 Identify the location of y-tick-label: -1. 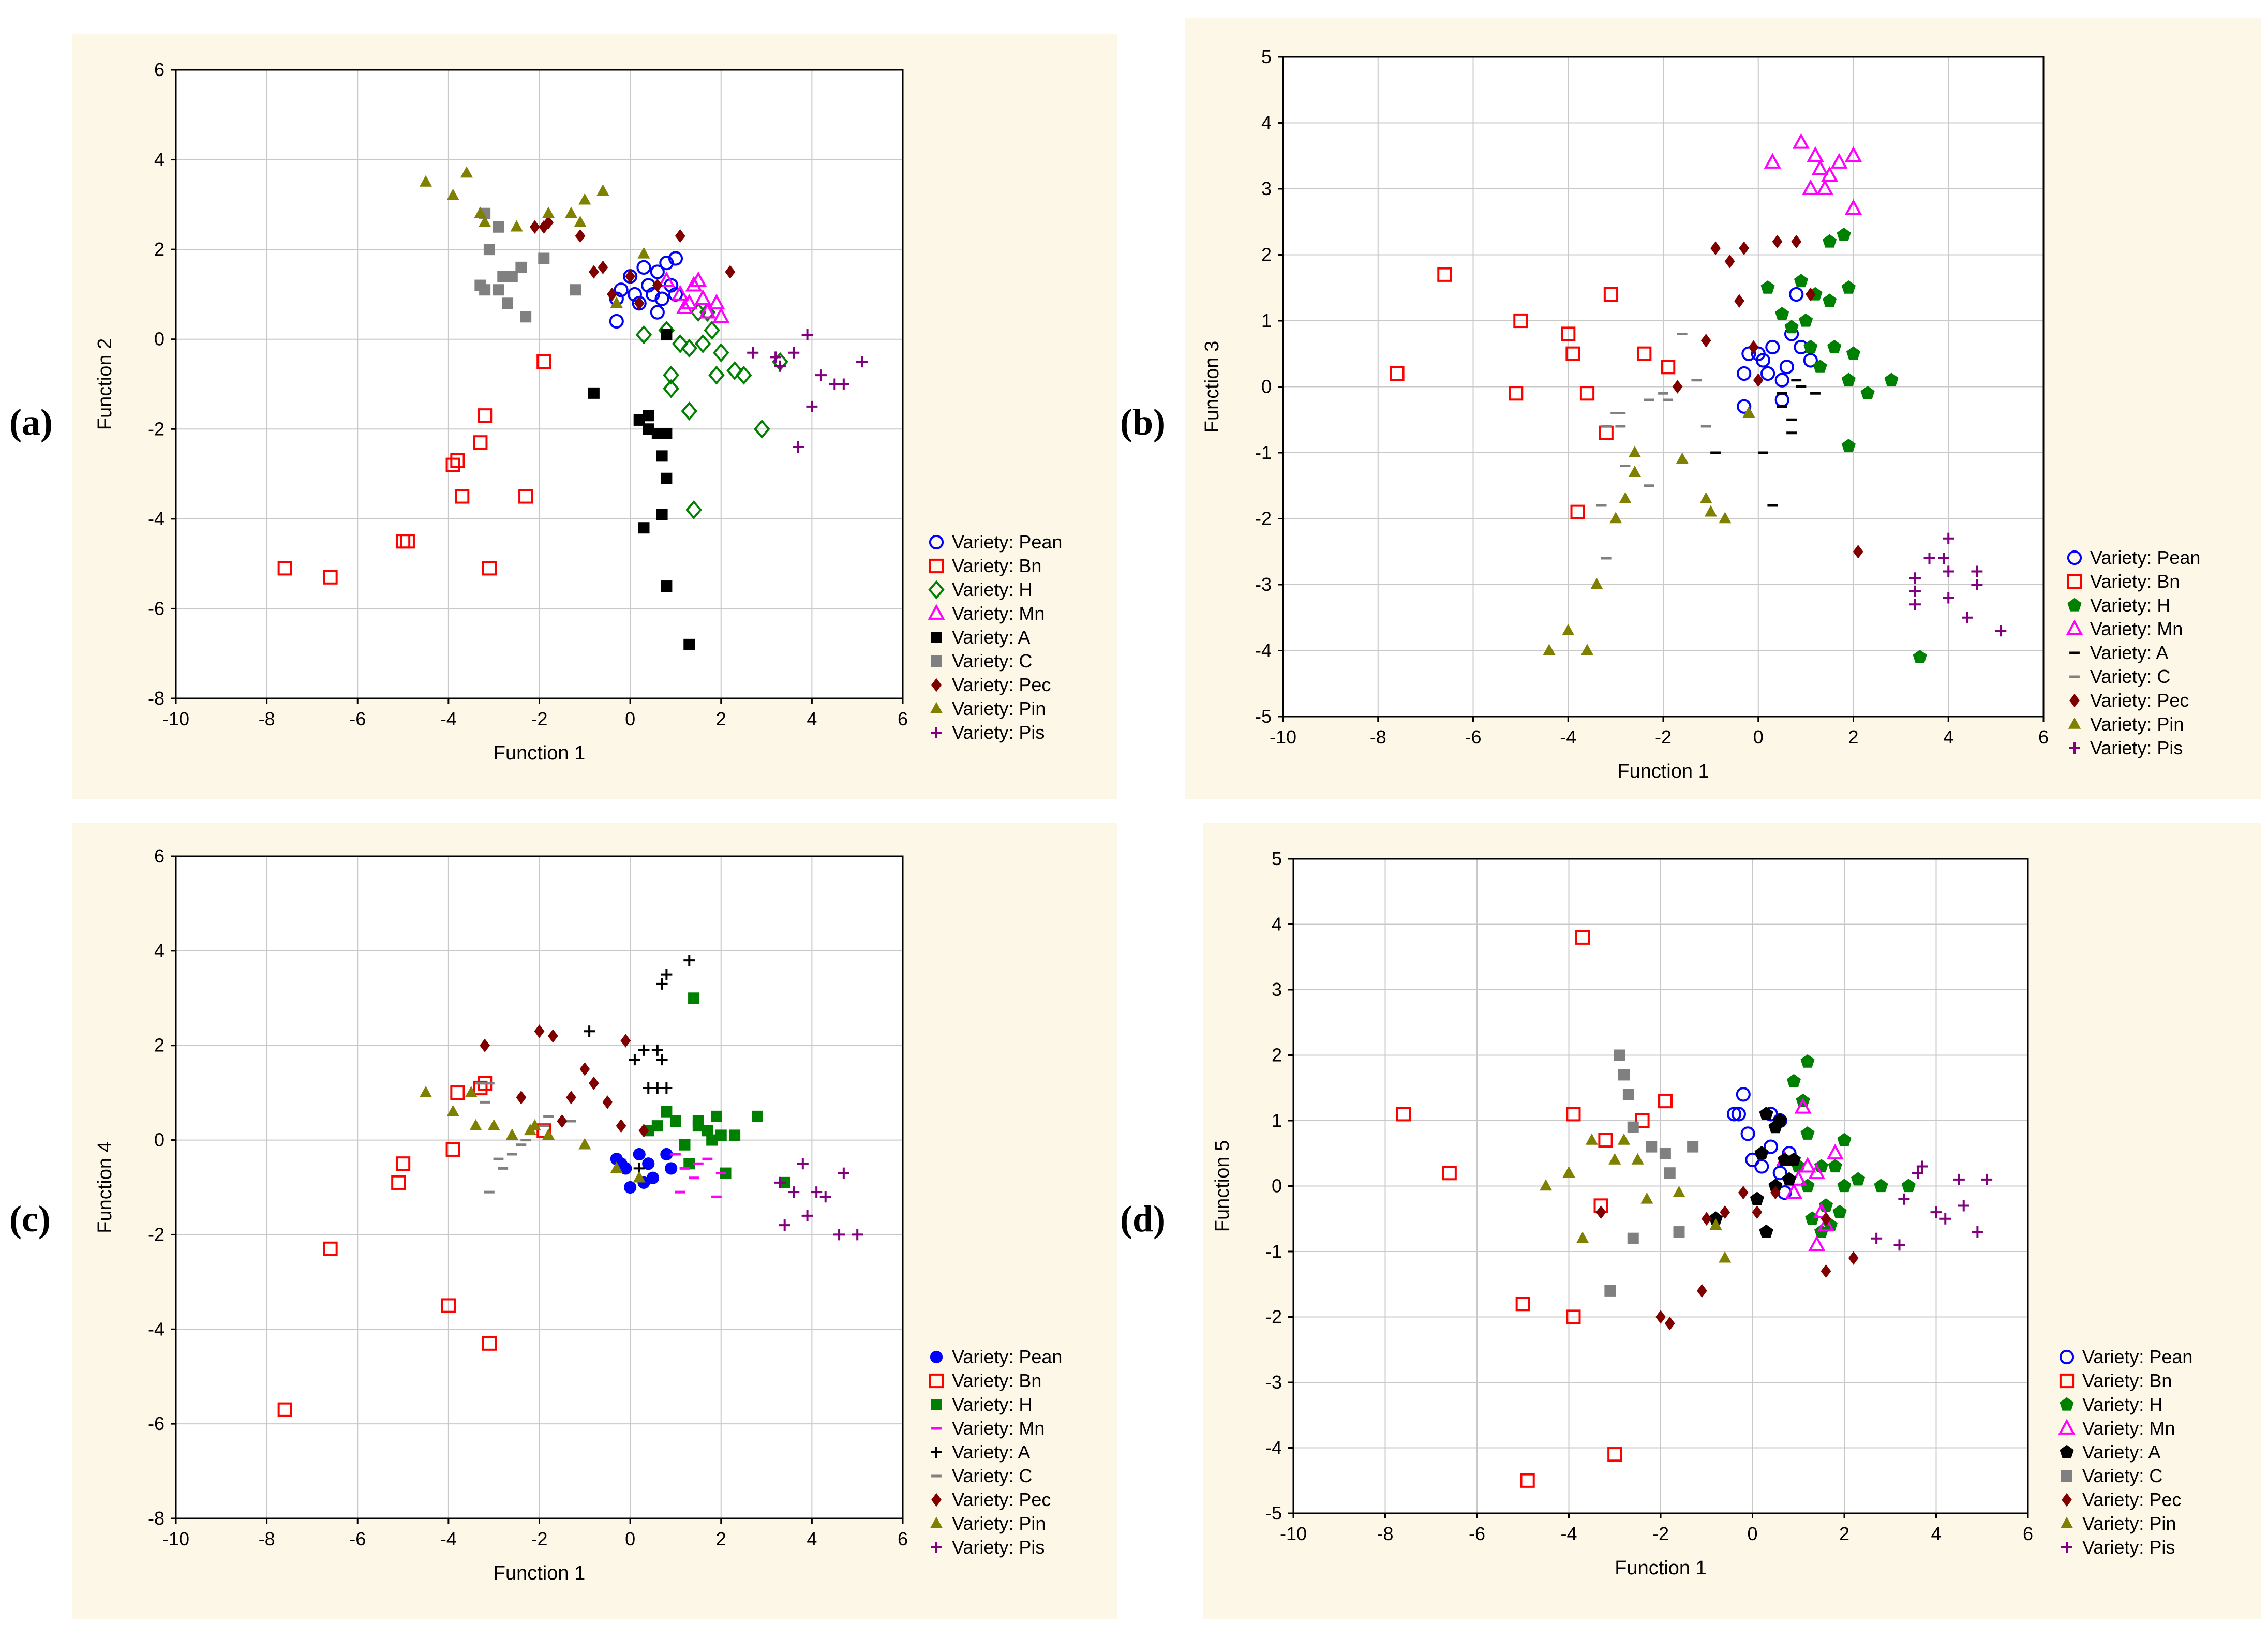
(1263, 453).